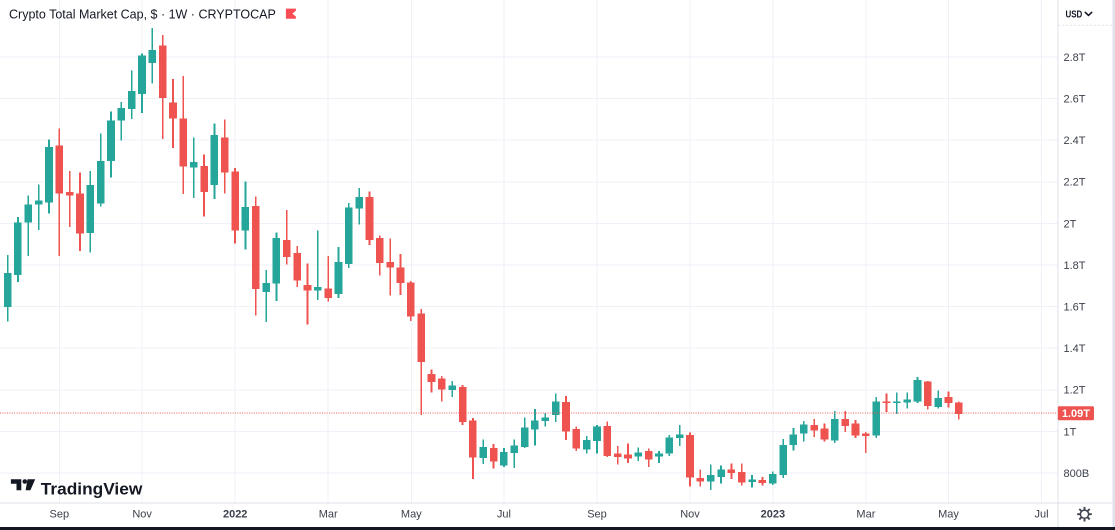  What do you see at coordinates (1074, 14) in the screenshot?
I see `svg-text: USD` at bounding box center [1074, 14].